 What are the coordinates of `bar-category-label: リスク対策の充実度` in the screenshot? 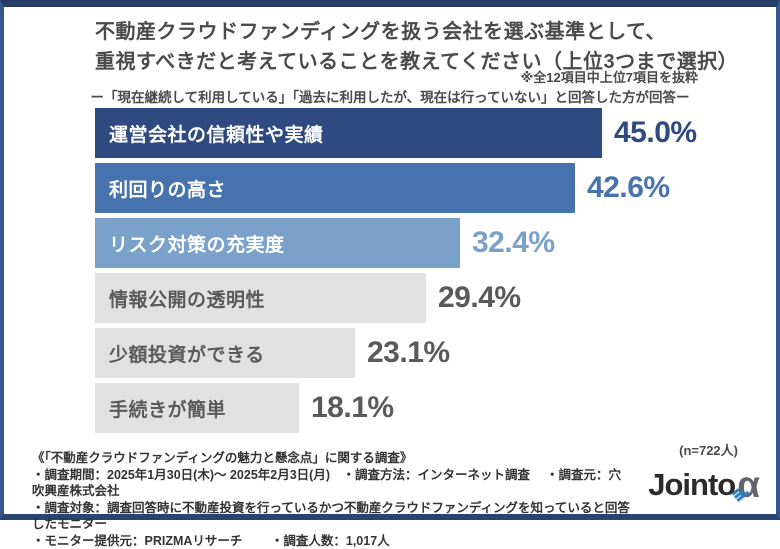 It's located at (197, 243).